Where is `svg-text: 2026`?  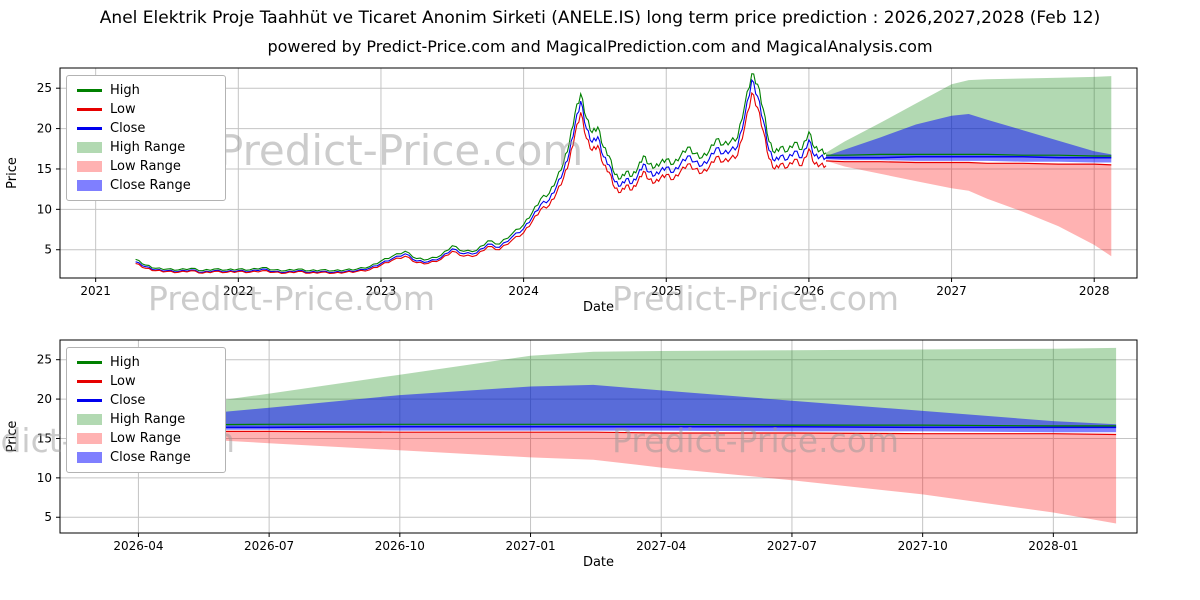
svg-text: 2026 is located at coordinates (809, 291).